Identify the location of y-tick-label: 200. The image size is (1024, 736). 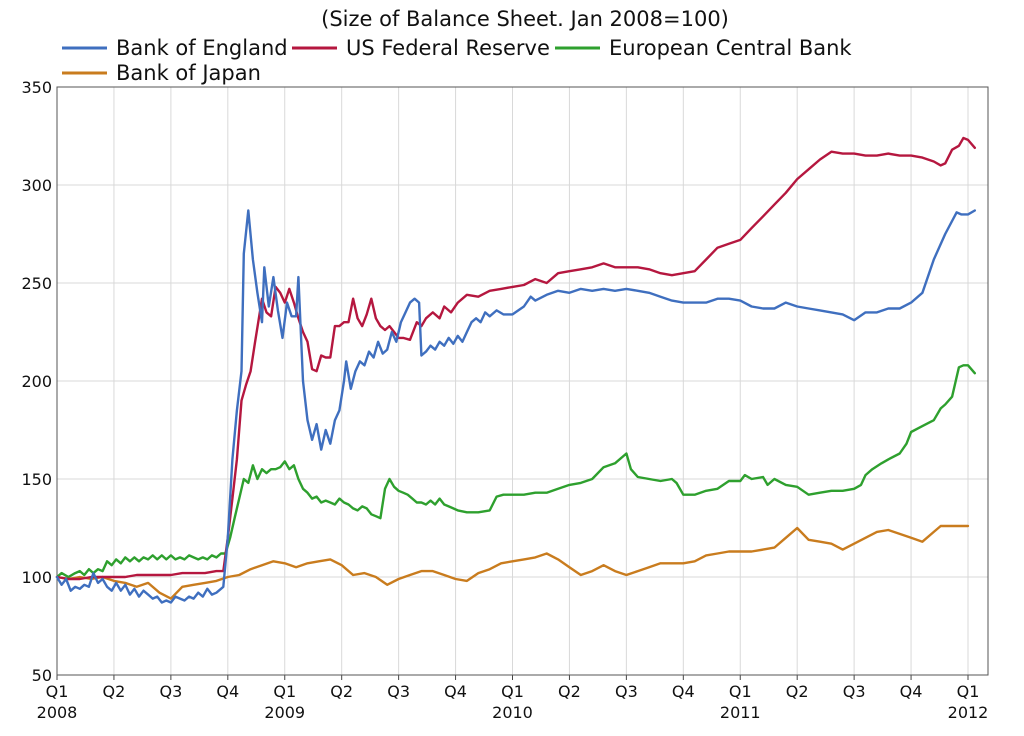
(36, 381).